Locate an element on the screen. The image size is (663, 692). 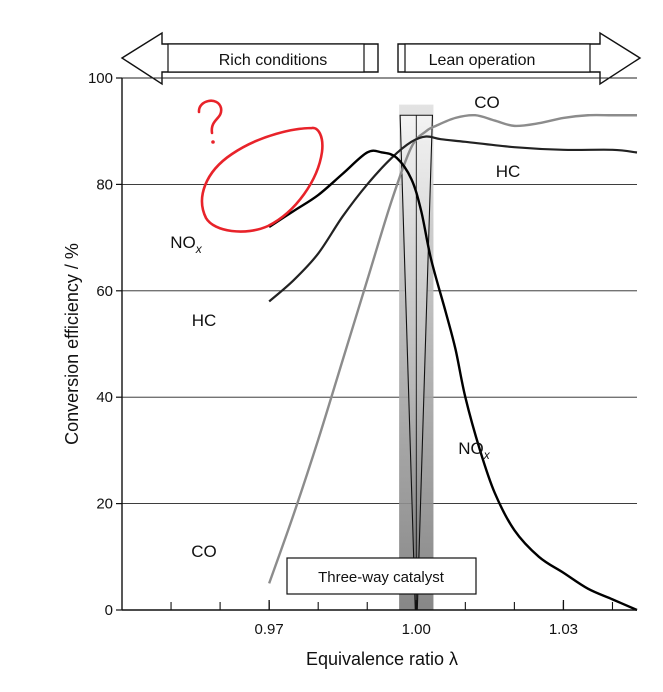
catalyst-label-box: Three-way catalyst is located at coordinates (381, 576).